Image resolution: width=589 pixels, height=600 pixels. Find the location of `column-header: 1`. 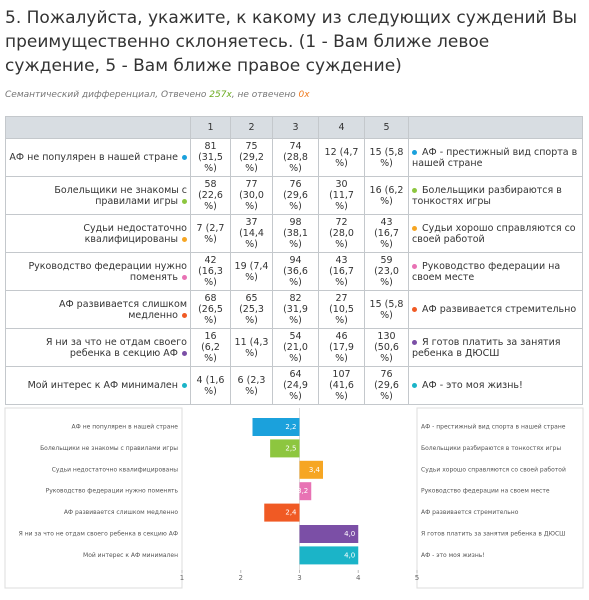

column-header: 1 is located at coordinates (210, 127).